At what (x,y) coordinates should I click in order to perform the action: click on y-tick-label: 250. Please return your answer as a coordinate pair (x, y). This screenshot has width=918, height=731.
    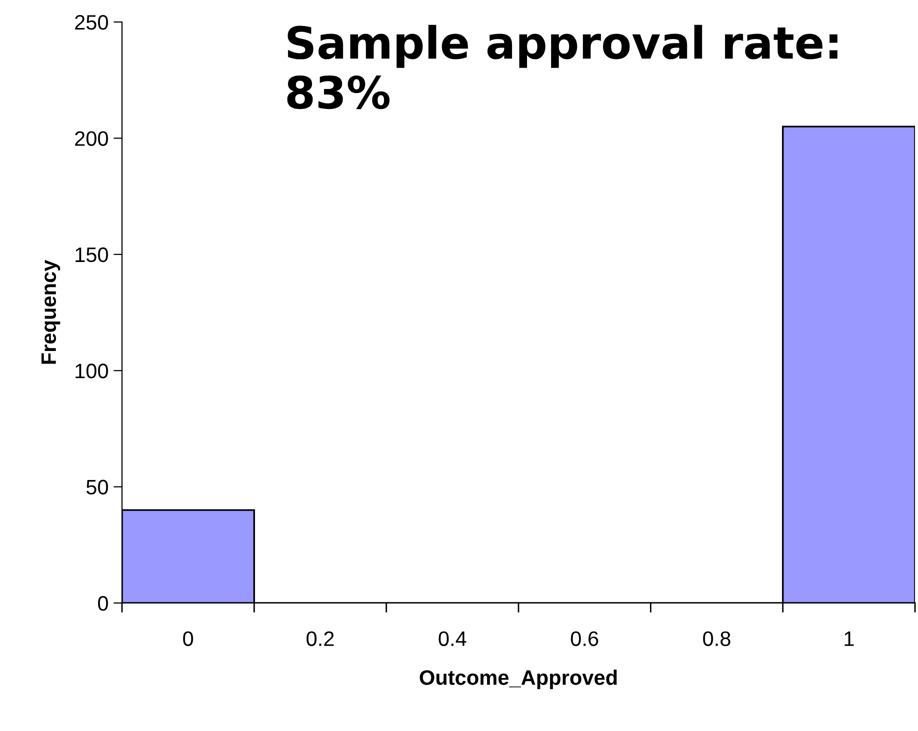
    Looking at the image, I should click on (91, 22).